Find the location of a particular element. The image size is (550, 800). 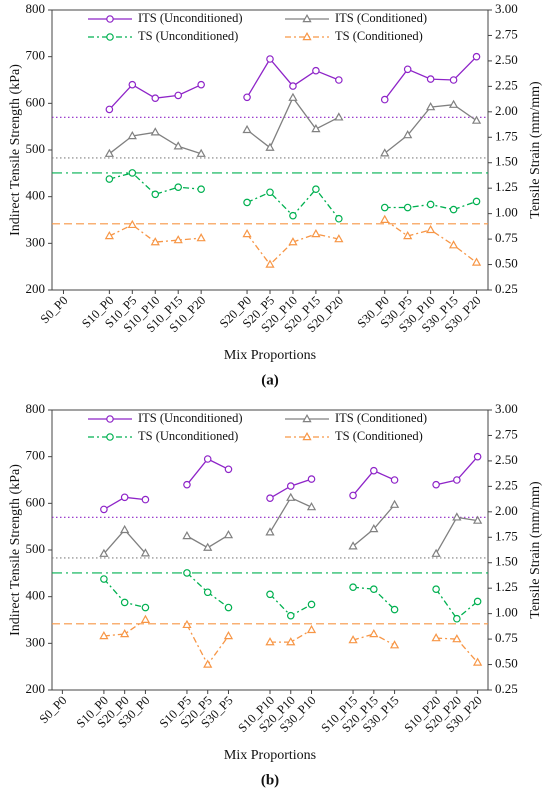

y-axis-title: Indirect Tensile Strength (kPa) is located at coordinates (15, 150).